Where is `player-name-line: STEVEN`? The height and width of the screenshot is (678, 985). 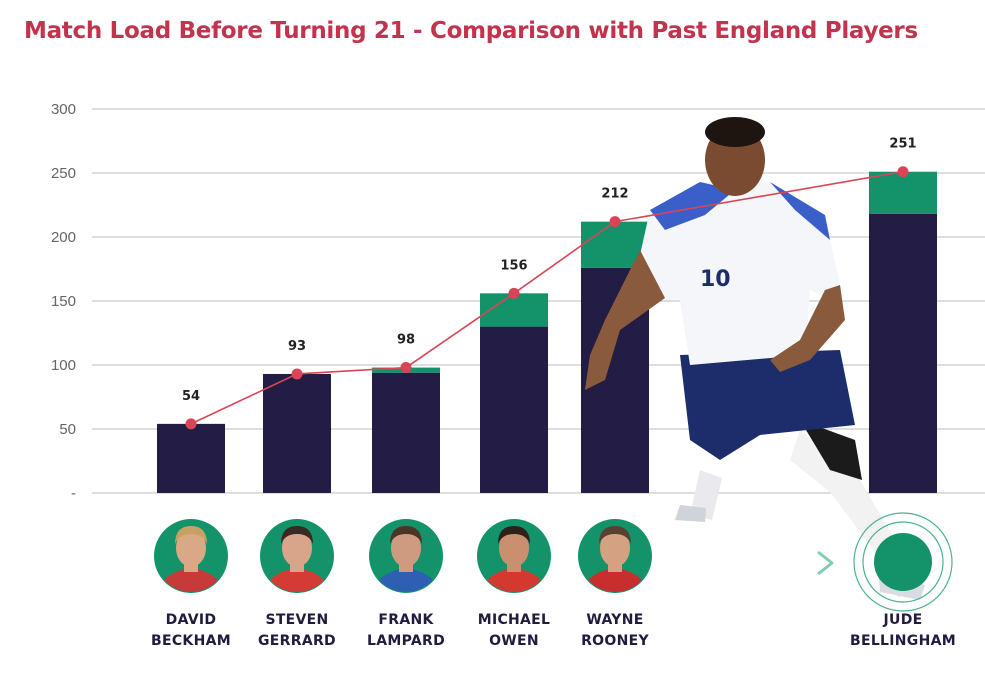
player-name-line: STEVEN is located at coordinates (296, 620).